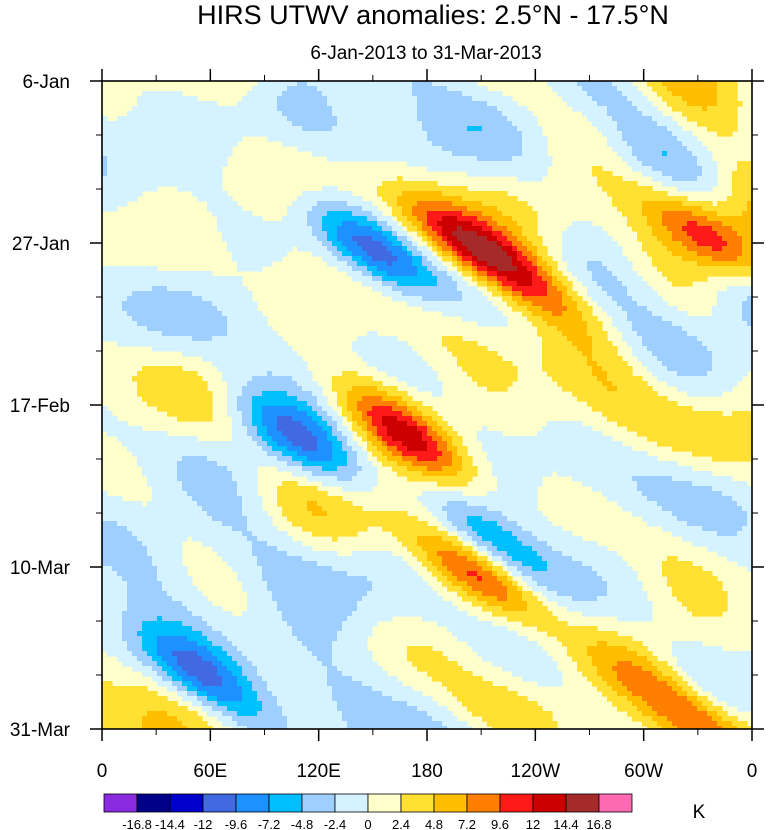 The height and width of the screenshot is (830, 770). Describe the element at coordinates (582, 803) in the screenshot. I see `colorbar-swatch` at that location.